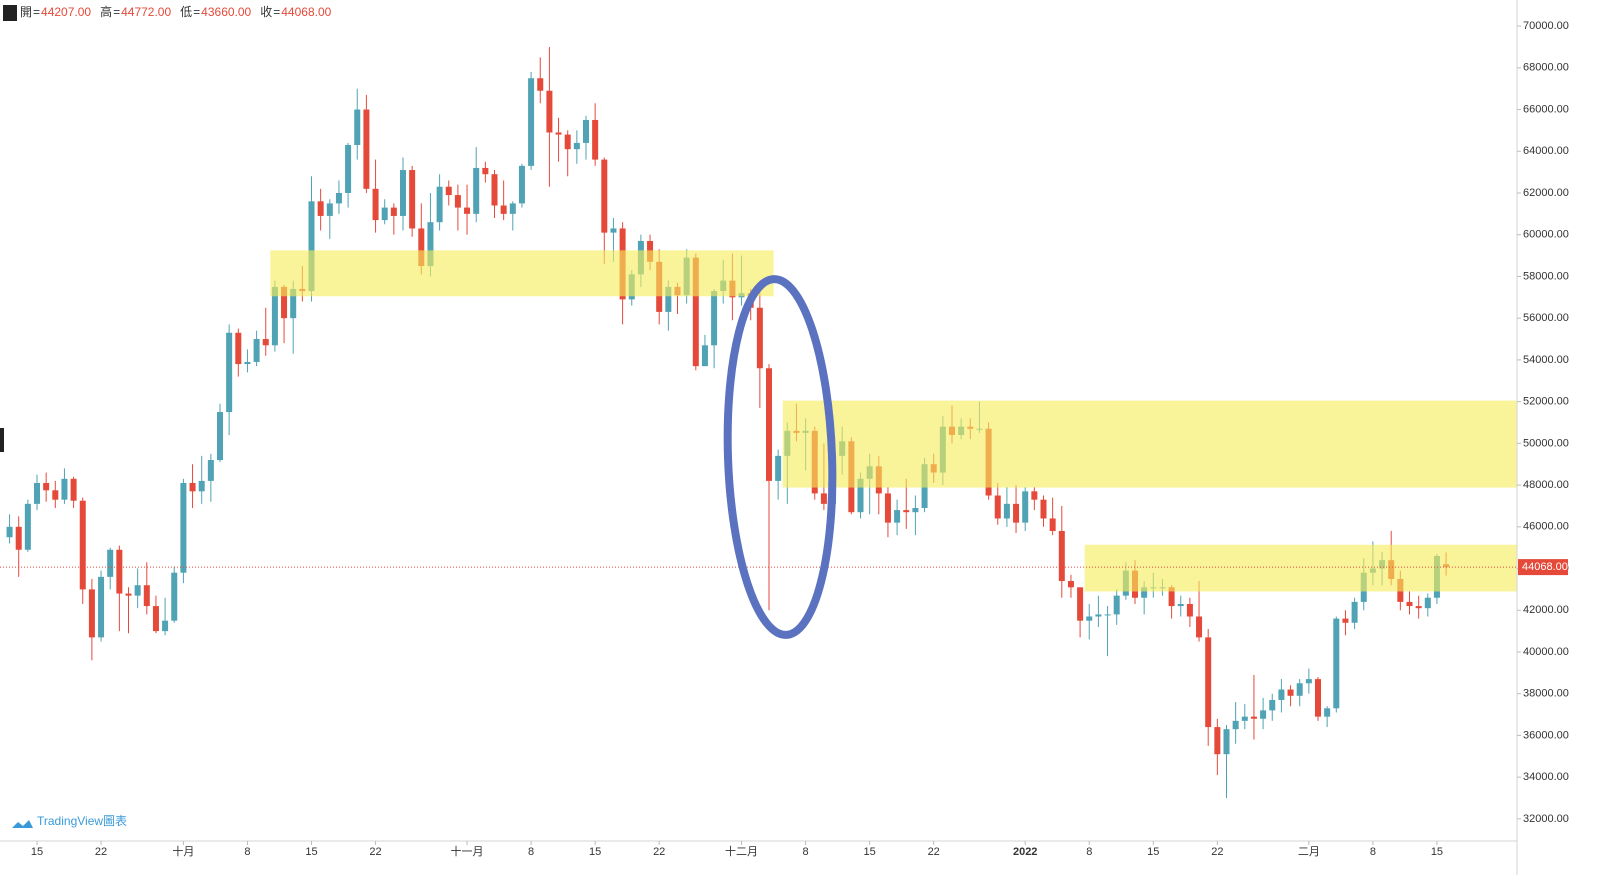  What do you see at coordinates (22, 824) in the screenshot?
I see `brand-logo` at bounding box center [22, 824].